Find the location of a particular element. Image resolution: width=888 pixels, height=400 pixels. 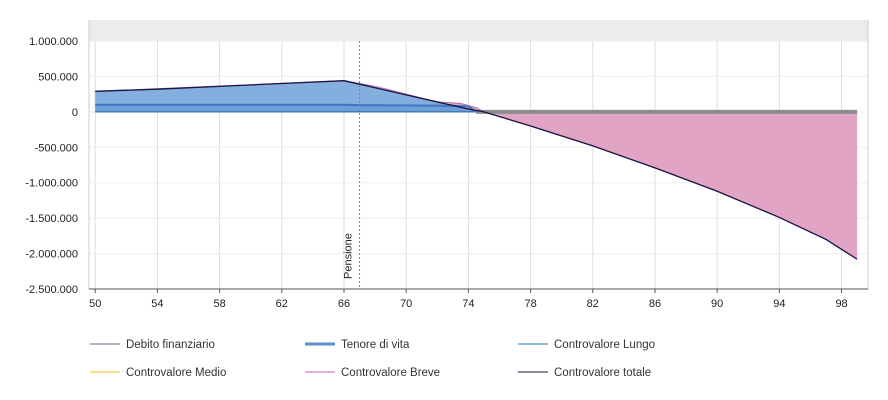

x-tick-label-3: 62 is located at coordinates (282, 304).